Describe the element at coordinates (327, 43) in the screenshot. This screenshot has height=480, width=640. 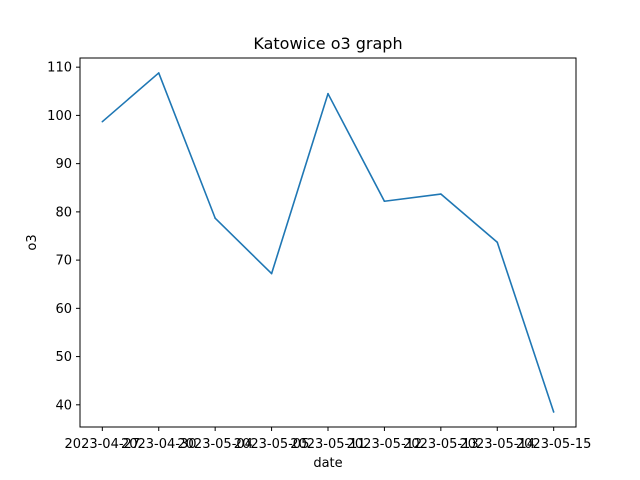
I see `chart-title: Katowice o3 graph` at that location.